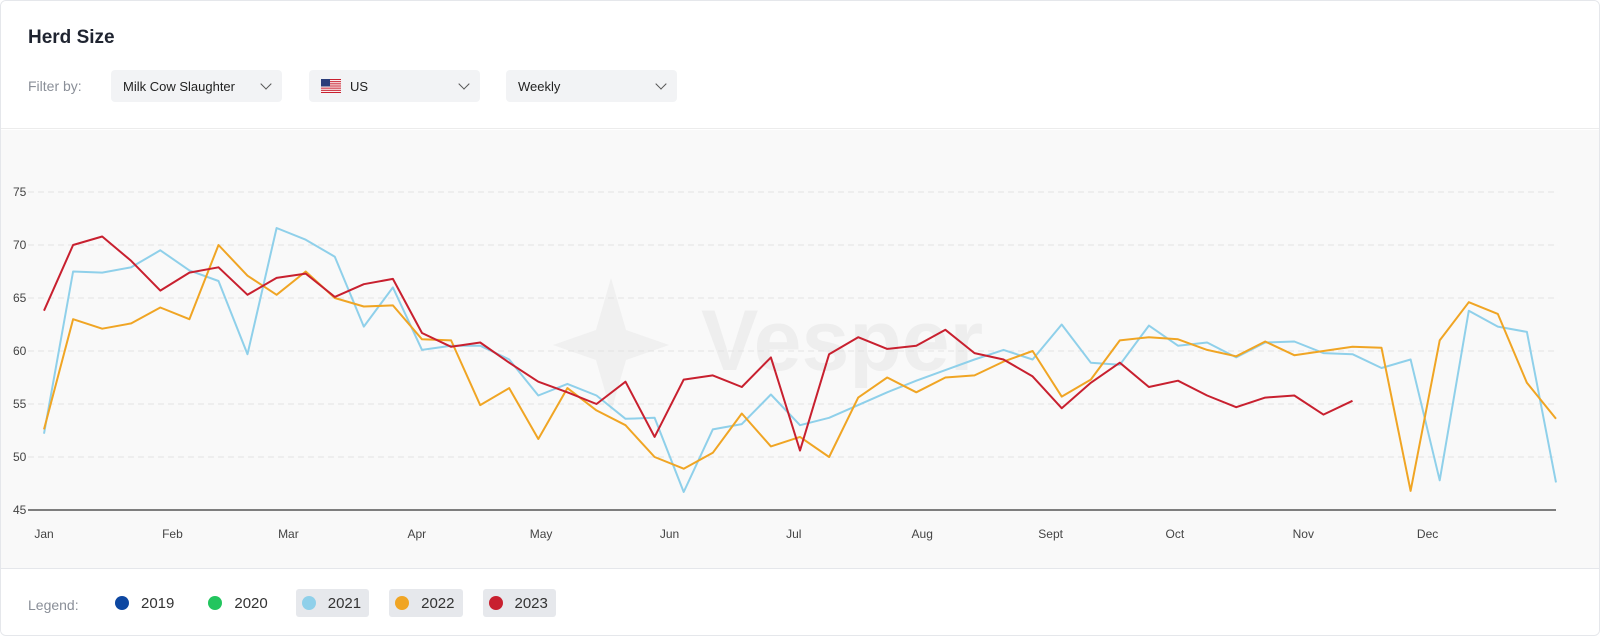 This screenshot has width=1600, height=636. I want to click on x-tick-label: May, so click(541, 534).